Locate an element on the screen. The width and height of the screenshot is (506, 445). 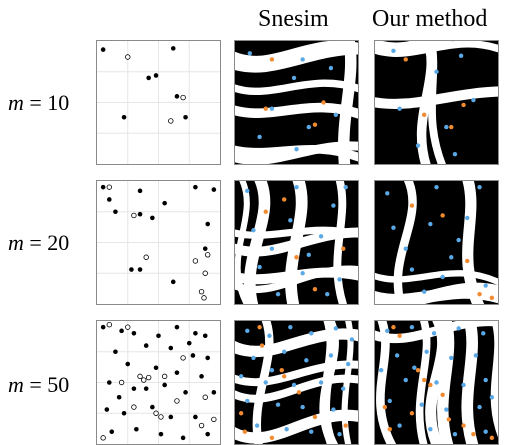
our-method-realization-m10 is located at coordinates (436, 102).